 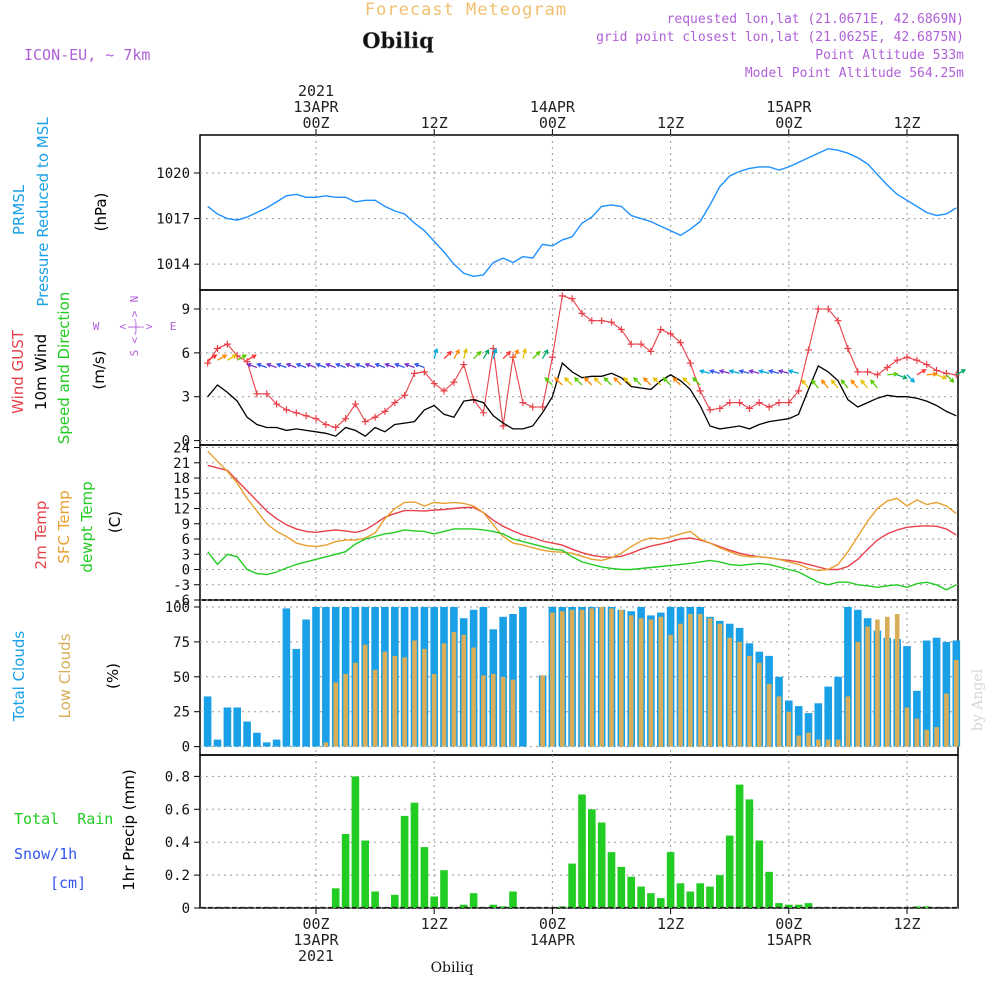 I want to click on temp-y-tick-label: -3, so click(x=181, y=586).